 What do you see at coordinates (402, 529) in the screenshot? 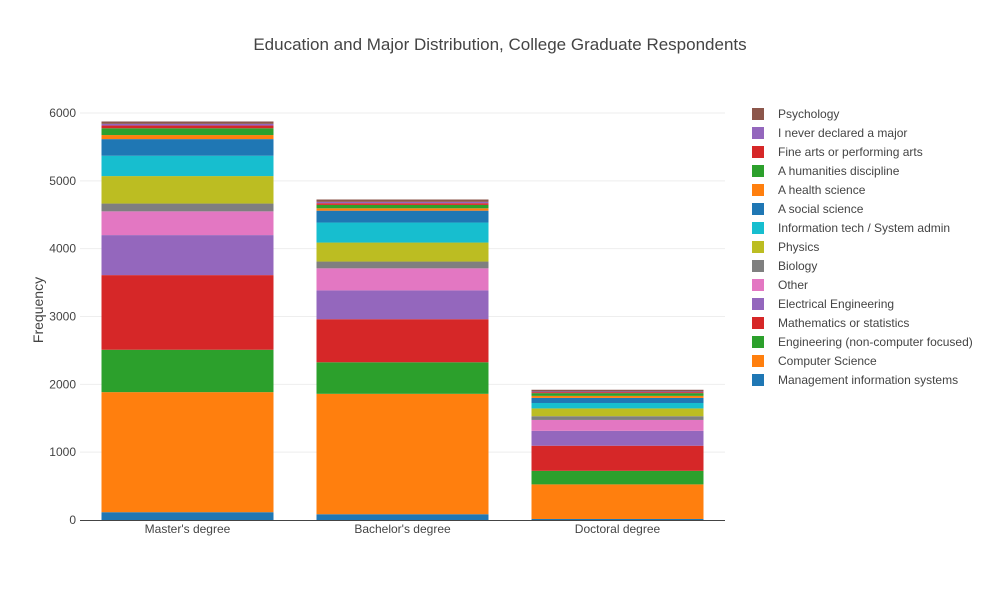
I see `x-tick-label: Bachelor's degree` at bounding box center [402, 529].